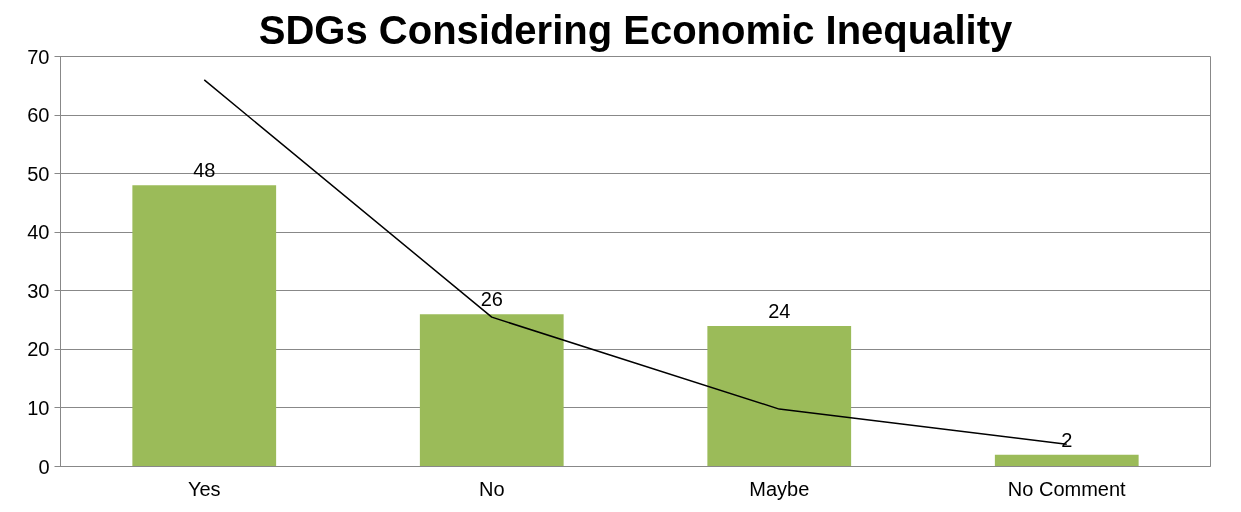 The height and width of the screenshot is (512, 1241). I want to click on data-label: 2, so click(1067, 439).